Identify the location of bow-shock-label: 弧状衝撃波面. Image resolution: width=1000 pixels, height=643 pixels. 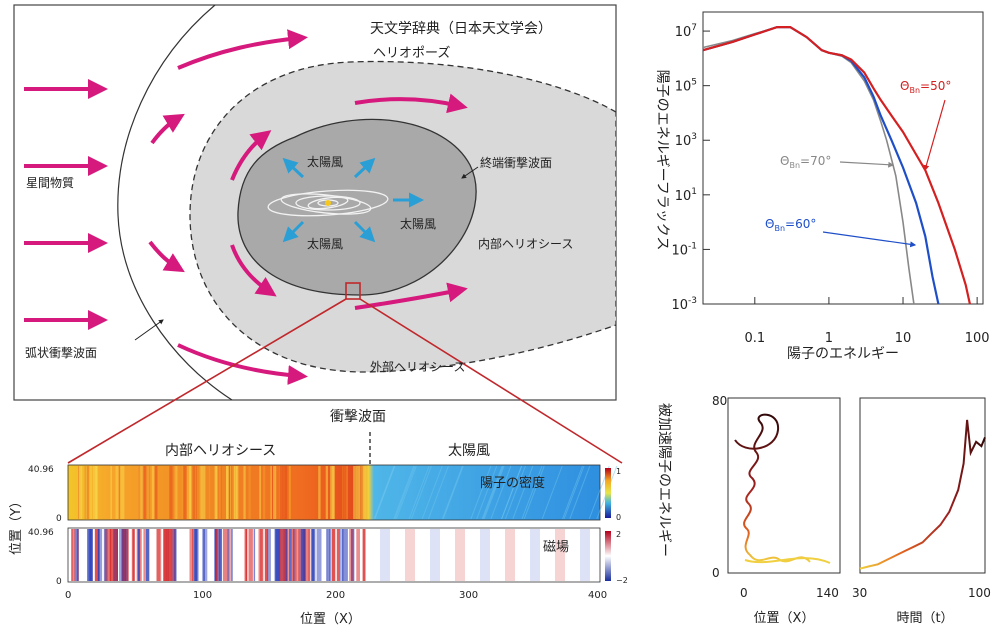
(61, 352).